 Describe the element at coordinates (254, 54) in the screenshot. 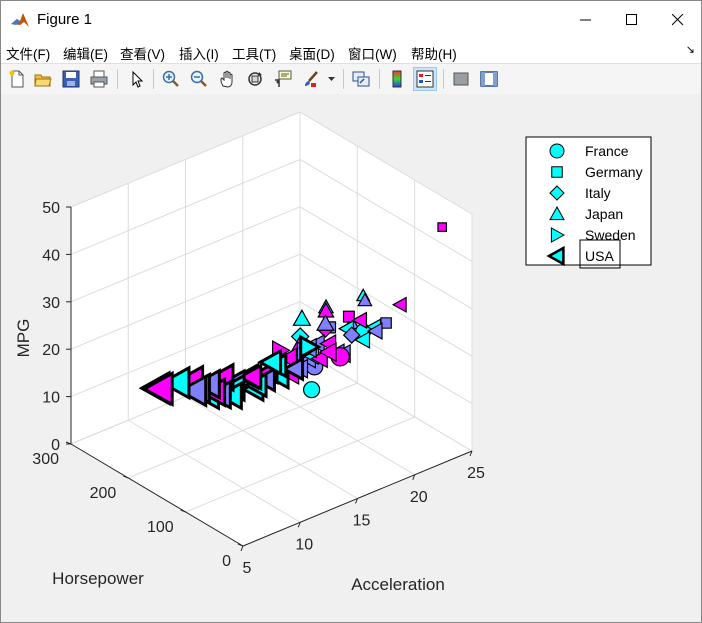

I see `menu-tools: 工具(T)` at that location.